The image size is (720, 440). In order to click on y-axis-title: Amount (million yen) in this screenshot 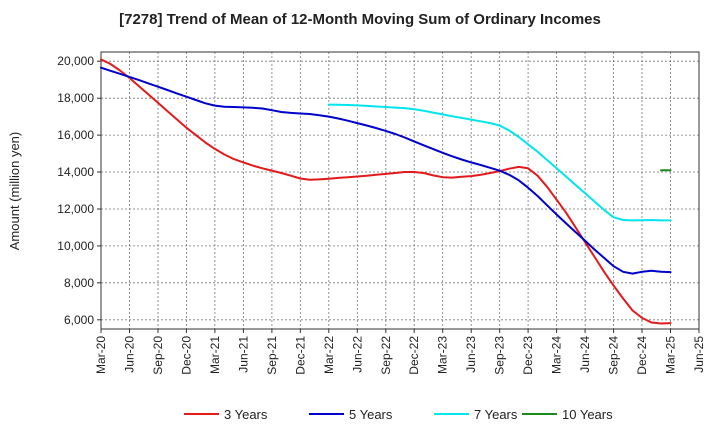, I will do `click(14, 191)`.